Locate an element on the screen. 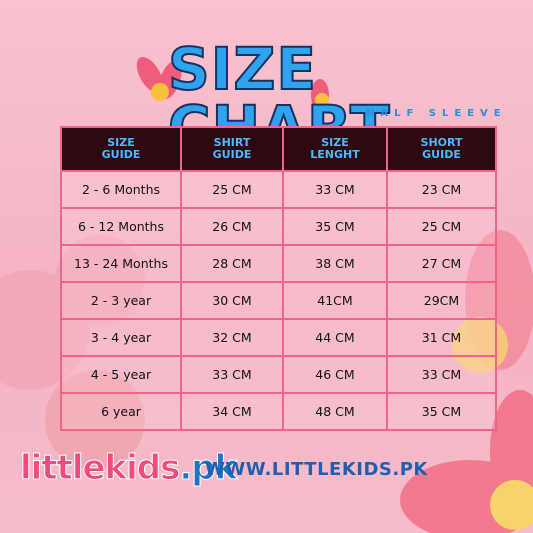 This screenshot has width=533, height=533. table-cell: 27 CM is located at coordinates (441, 263).